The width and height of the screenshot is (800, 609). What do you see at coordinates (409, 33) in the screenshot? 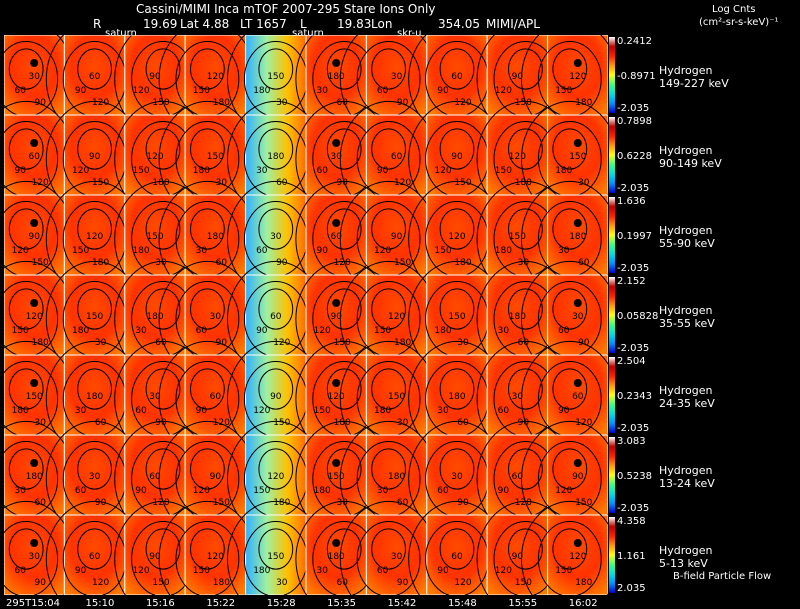
I see `frame-tag: skr-u` at bounding box center [409, 33].